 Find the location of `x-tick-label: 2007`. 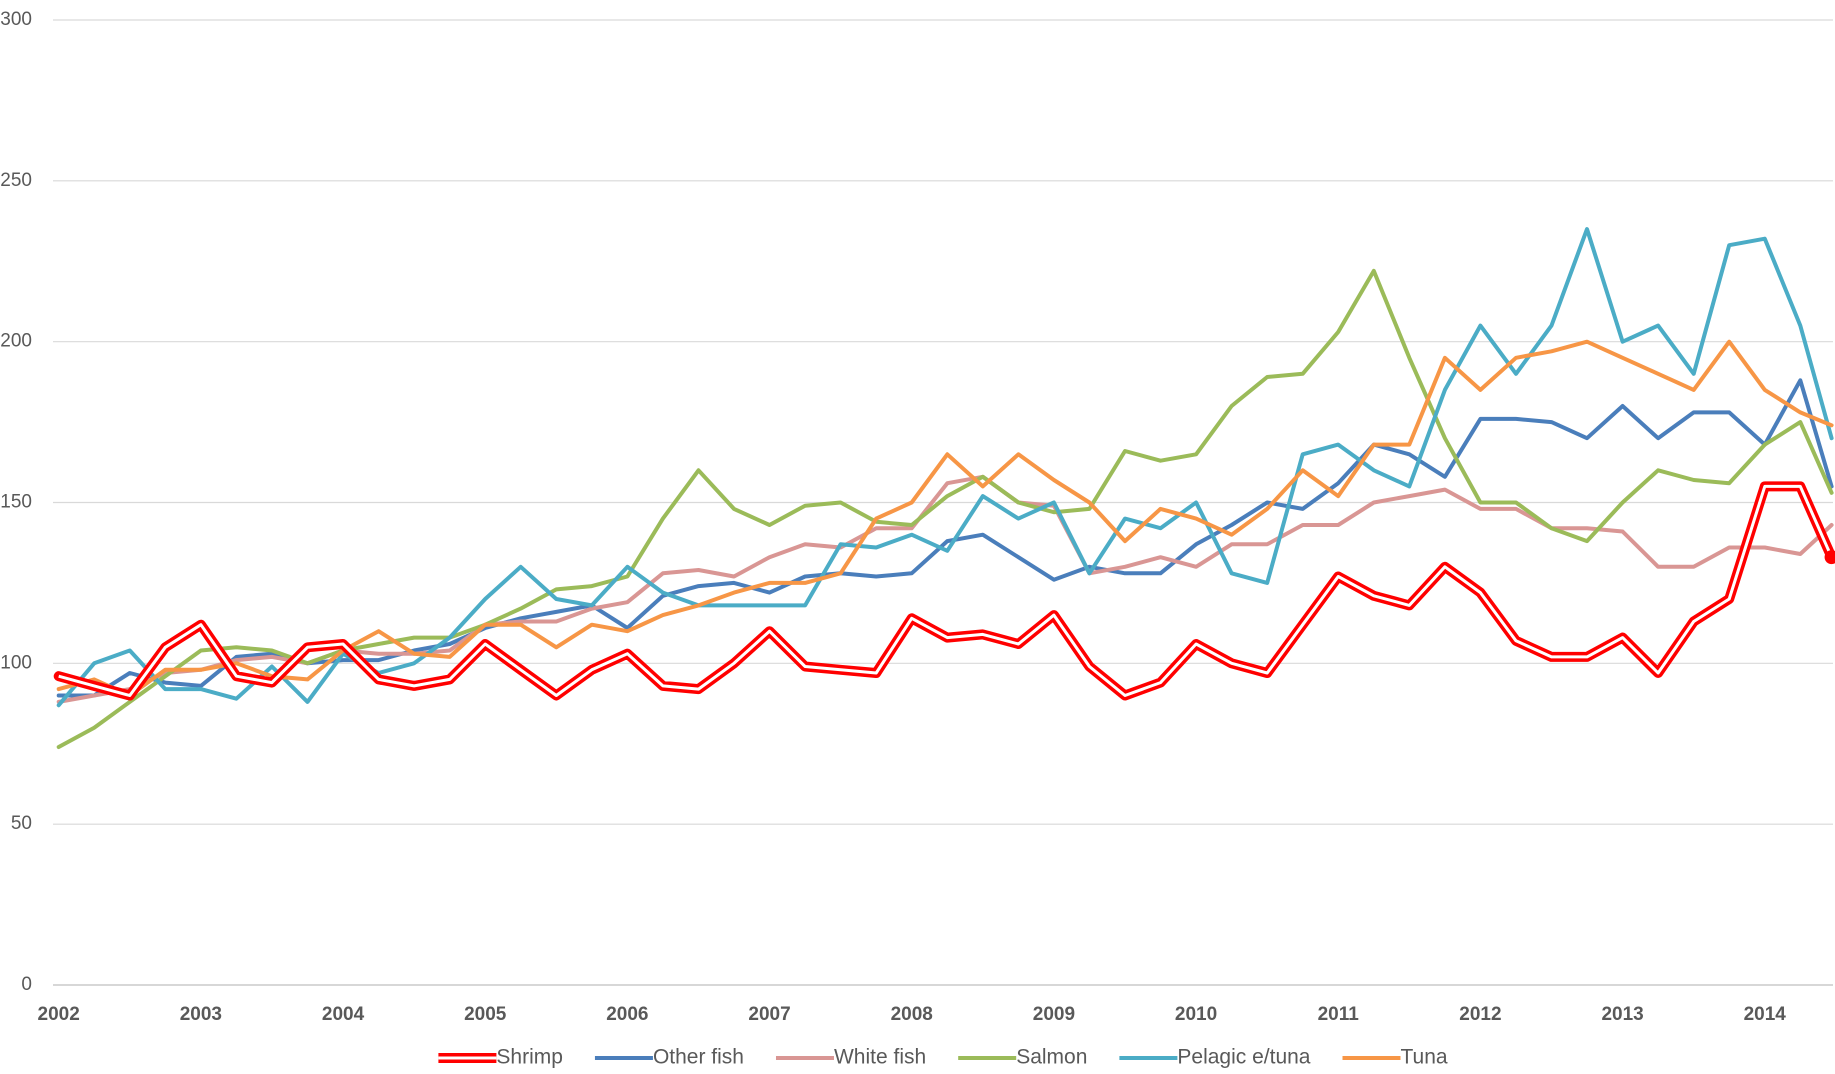

x-tick-label: 2007 is located at coordinates (769, 1014).